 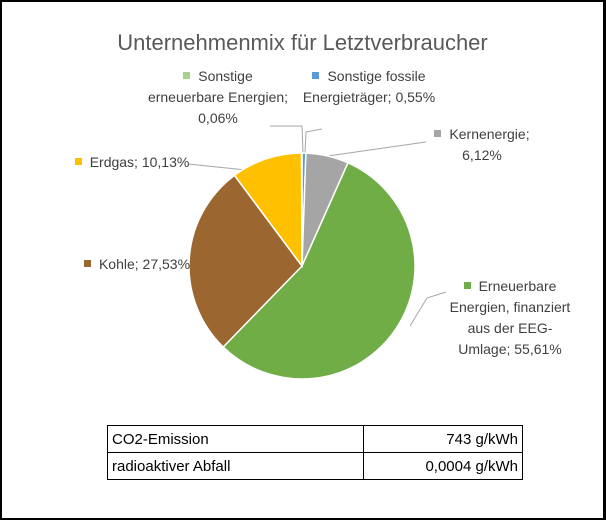 I want to click on table-row: radioaktiver Abfall 0,0004 g/kWh, so click(x=315, y=466).